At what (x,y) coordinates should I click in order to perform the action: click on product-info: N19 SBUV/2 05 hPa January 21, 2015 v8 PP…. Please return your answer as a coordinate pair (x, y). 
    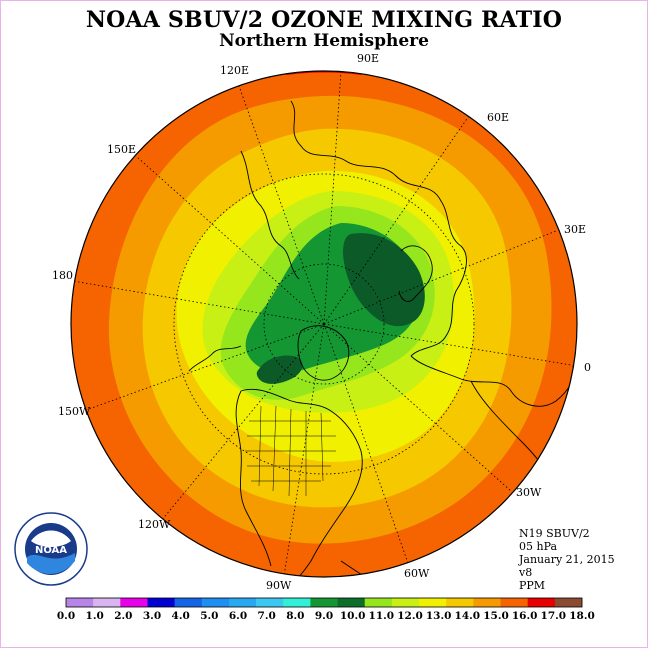
    Looking at the image, I should click on (567, 559).